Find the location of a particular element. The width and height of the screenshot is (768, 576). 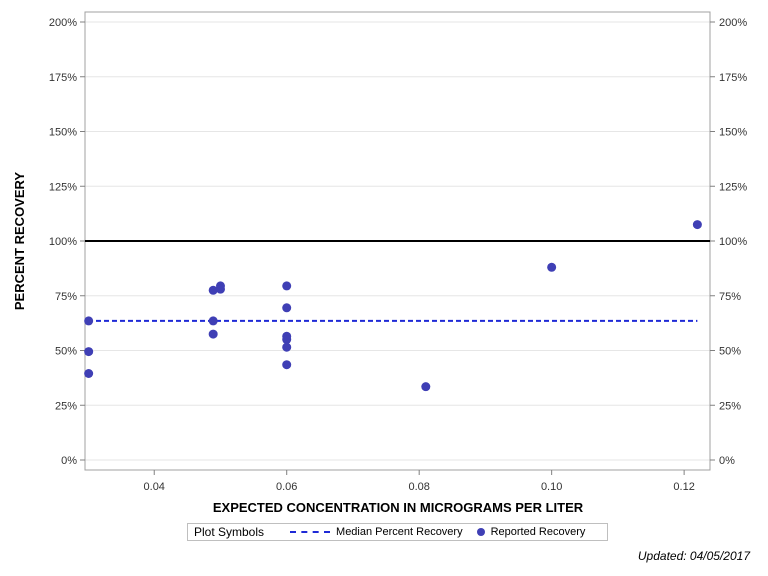

y-axis-right: 0% 25% 50% 75% 100% 125% 150% 175% 200% is located at coordinates (728, 242).